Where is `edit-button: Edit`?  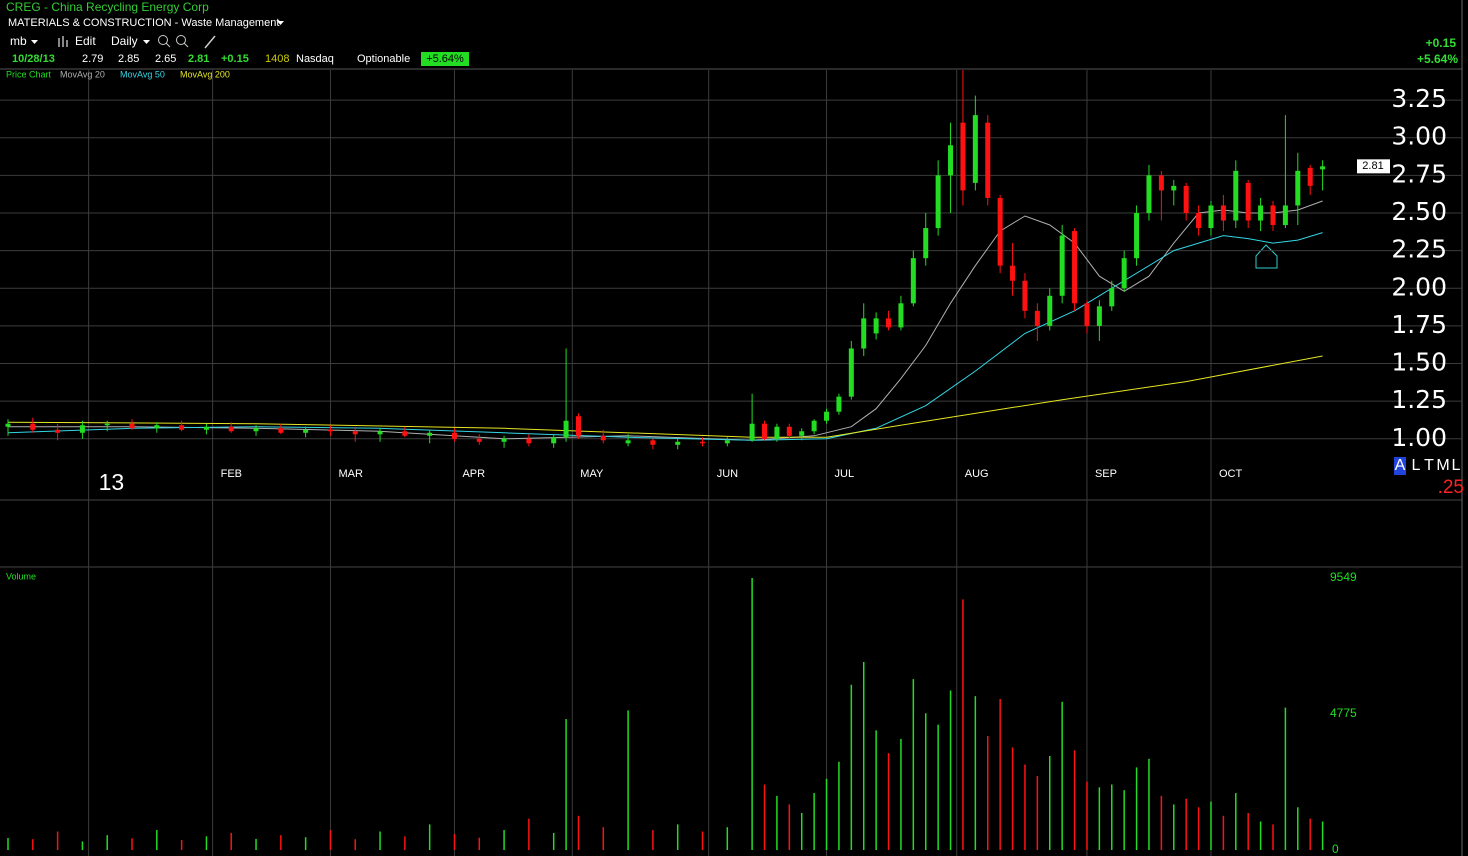
edit-button: Edit is located at coordinates (85, 41).